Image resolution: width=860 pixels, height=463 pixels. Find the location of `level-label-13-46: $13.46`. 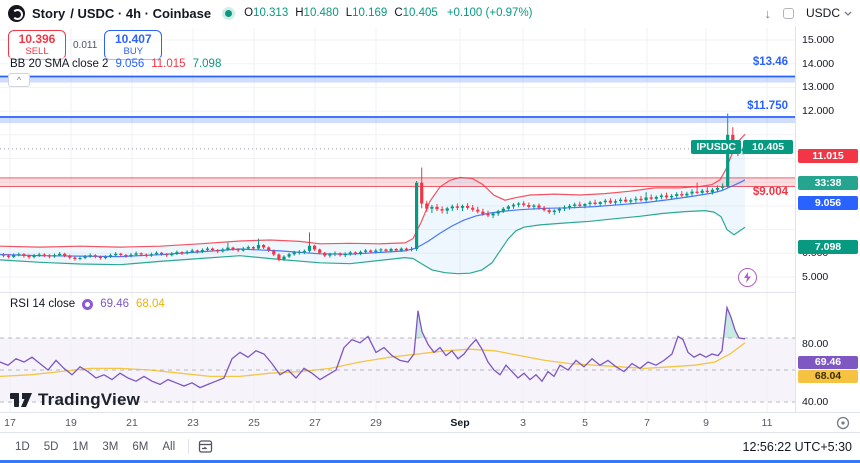

level-label-13-46: $13.46 is located at coordinates (770, 62).